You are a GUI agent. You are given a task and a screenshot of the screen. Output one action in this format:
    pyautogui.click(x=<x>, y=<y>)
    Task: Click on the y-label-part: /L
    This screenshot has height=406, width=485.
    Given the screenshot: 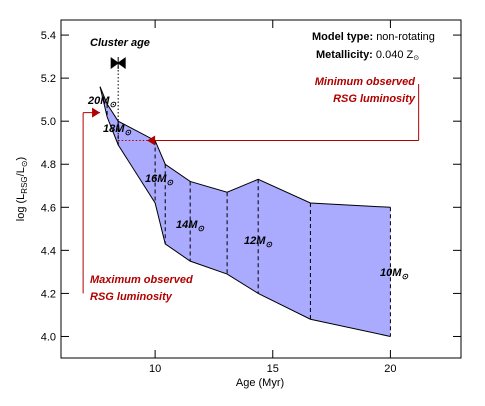 What is the action you would take?
    pyautogui.click(x=21, y=171)
    